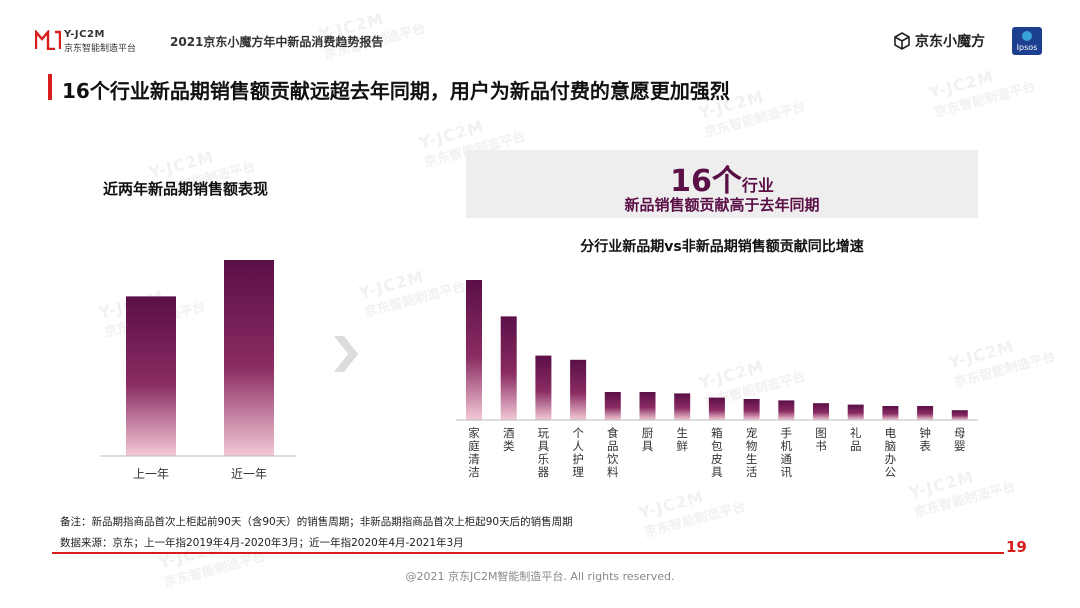  Describe the element at coordinates (578, 452) in the screenshot. I see `x-tick-label: 个人护理` at that location.